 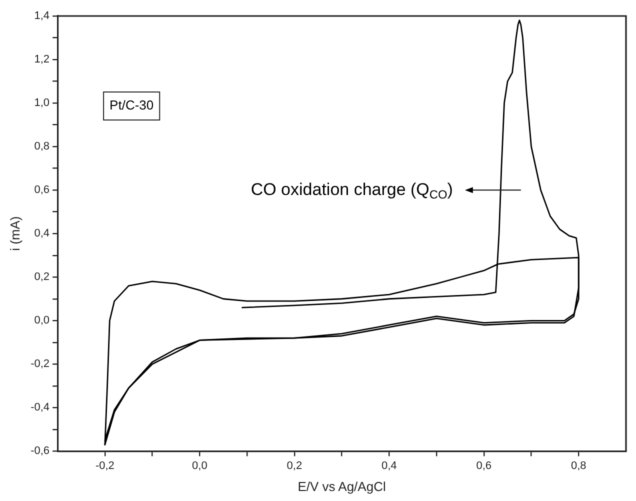 I want to click on y-tick-label: 1,2, so click(x=42, y=60).